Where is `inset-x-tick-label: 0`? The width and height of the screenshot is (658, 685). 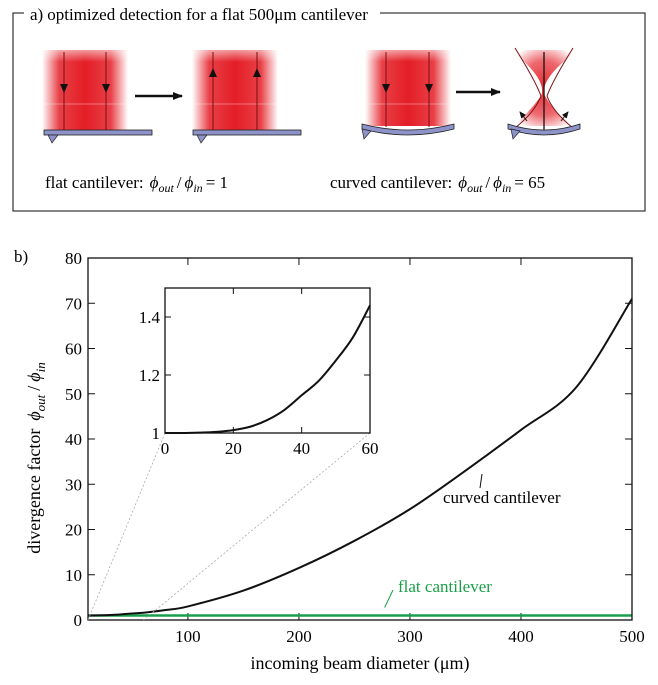 inset-x-tick-label: 0 is located at coordinates (165, 448).